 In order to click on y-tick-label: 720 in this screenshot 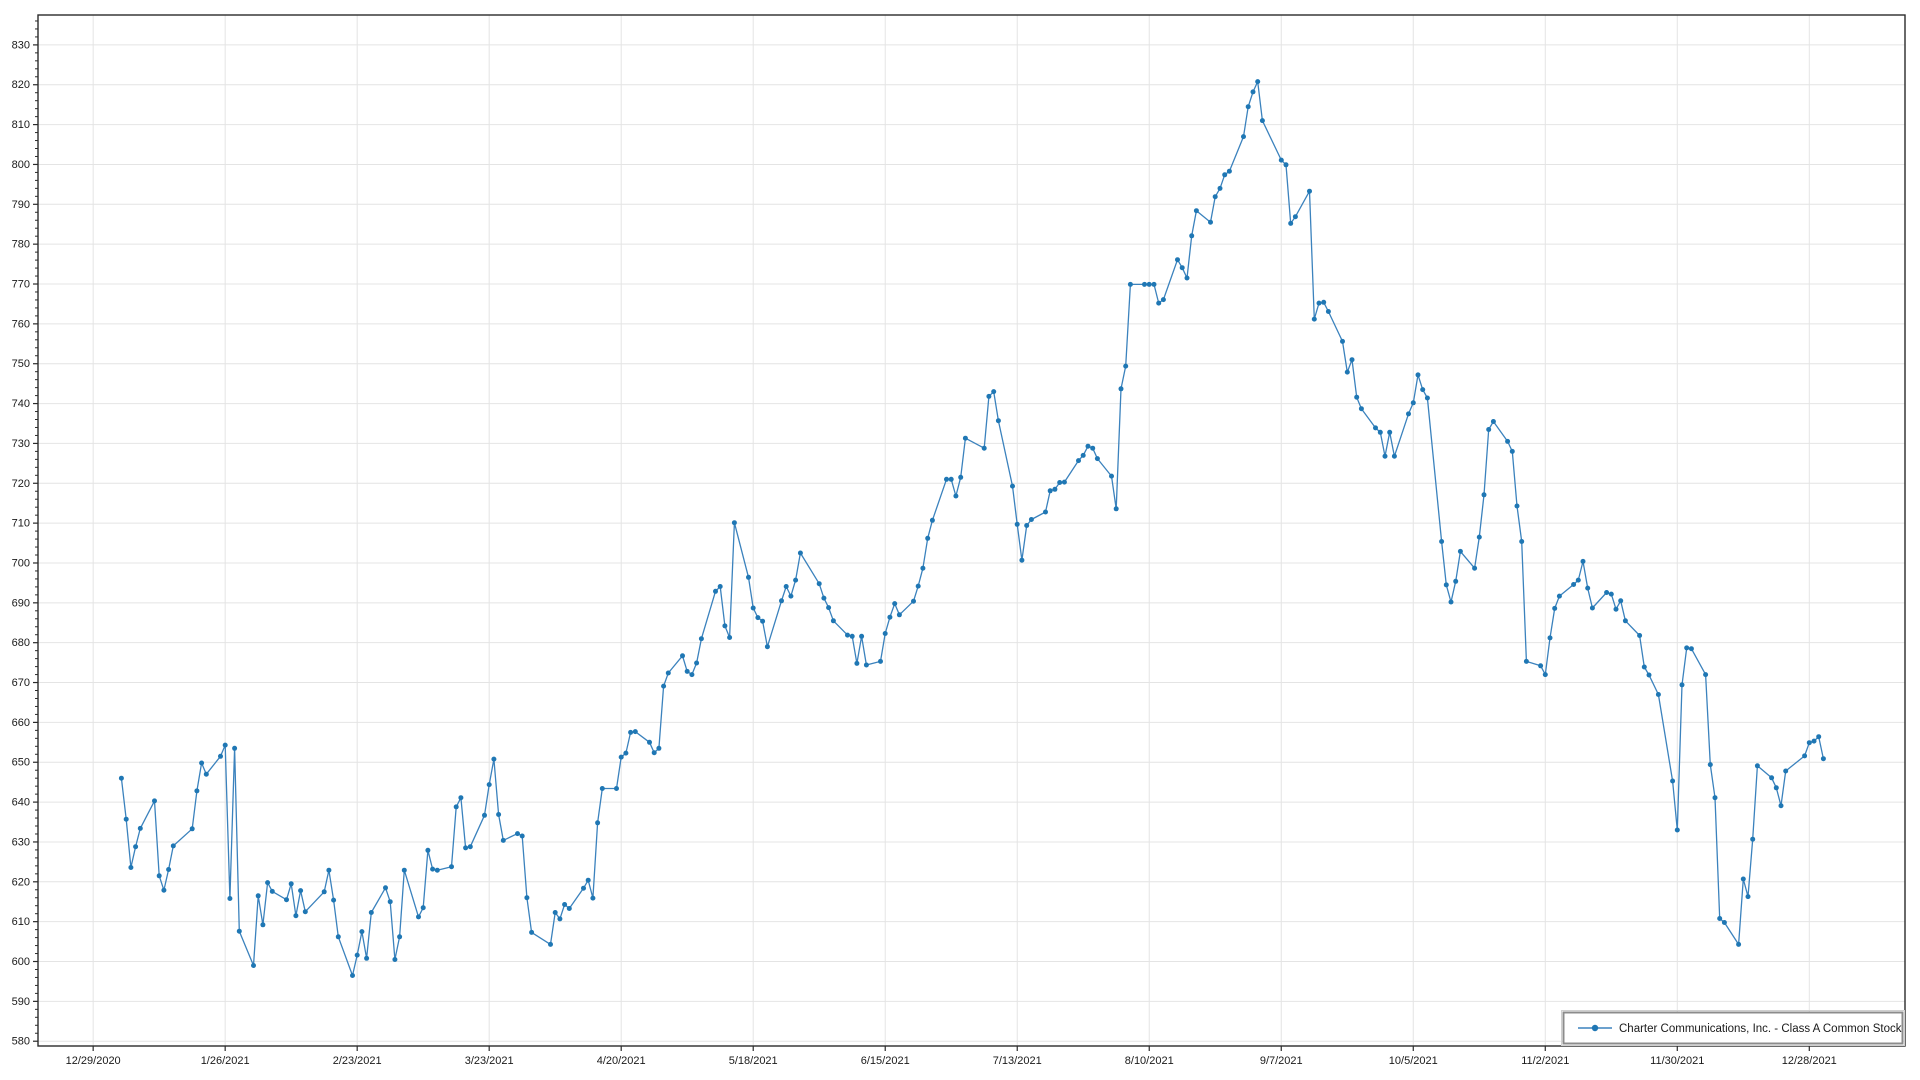, I will do `click(21, 484)`.